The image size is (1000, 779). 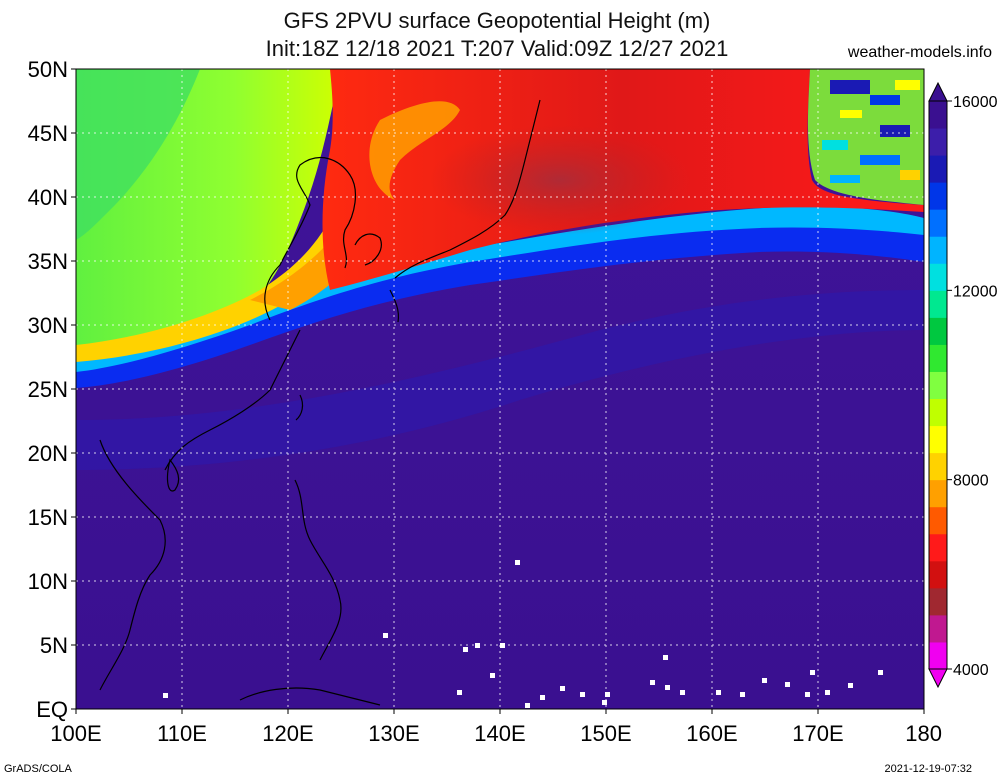 What do you see at coordinates (54, 645) in the screenshot?
I see `lat-tick-label: 5N` at bounding box center [54, 645].